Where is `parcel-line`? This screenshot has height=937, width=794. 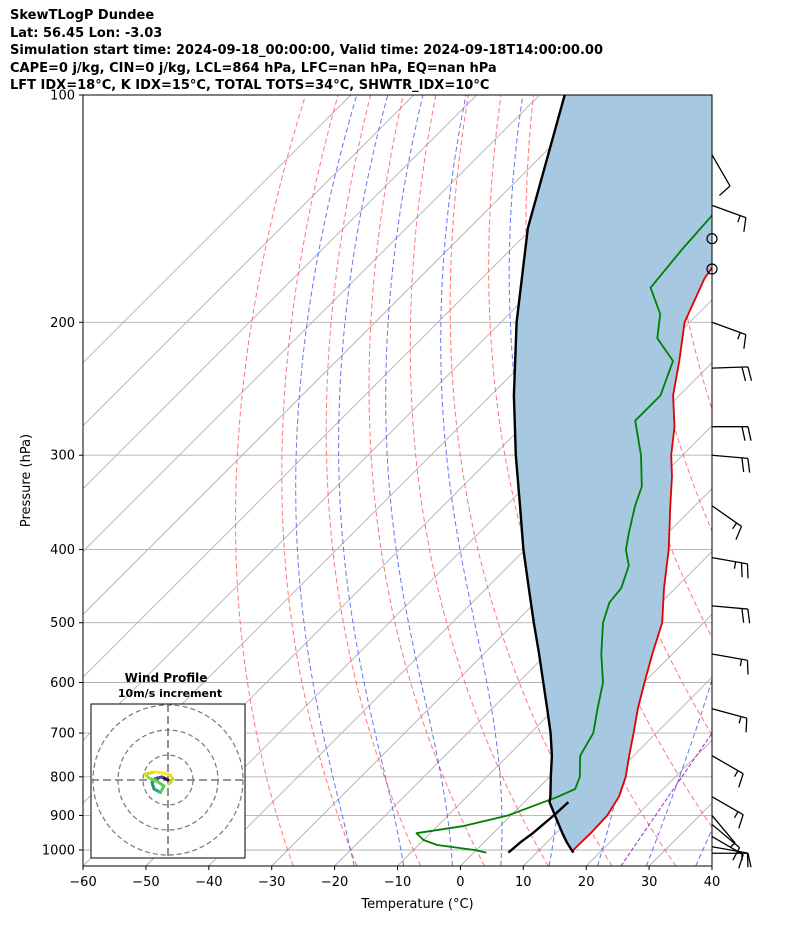 parcel-line is located at coordinates (543, 474).